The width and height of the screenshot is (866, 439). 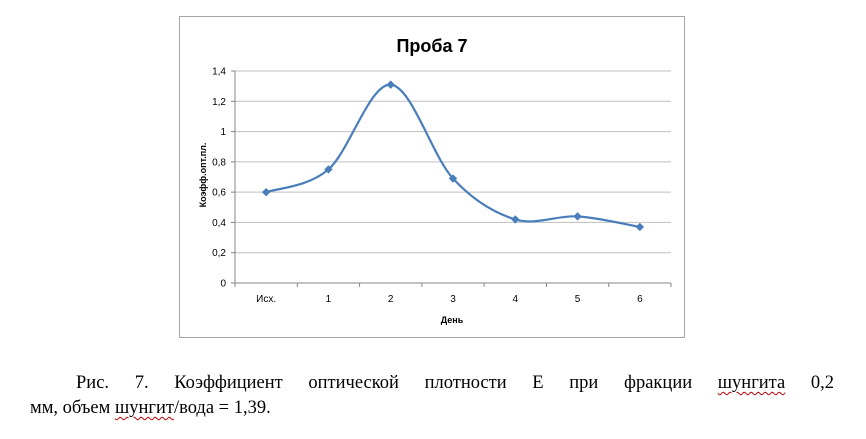 What do you see at coordinates (203, 175) in the screenshot?
I see `y-axis-title: Коэфф.опт.пл.` at bounding box center [203, 175].